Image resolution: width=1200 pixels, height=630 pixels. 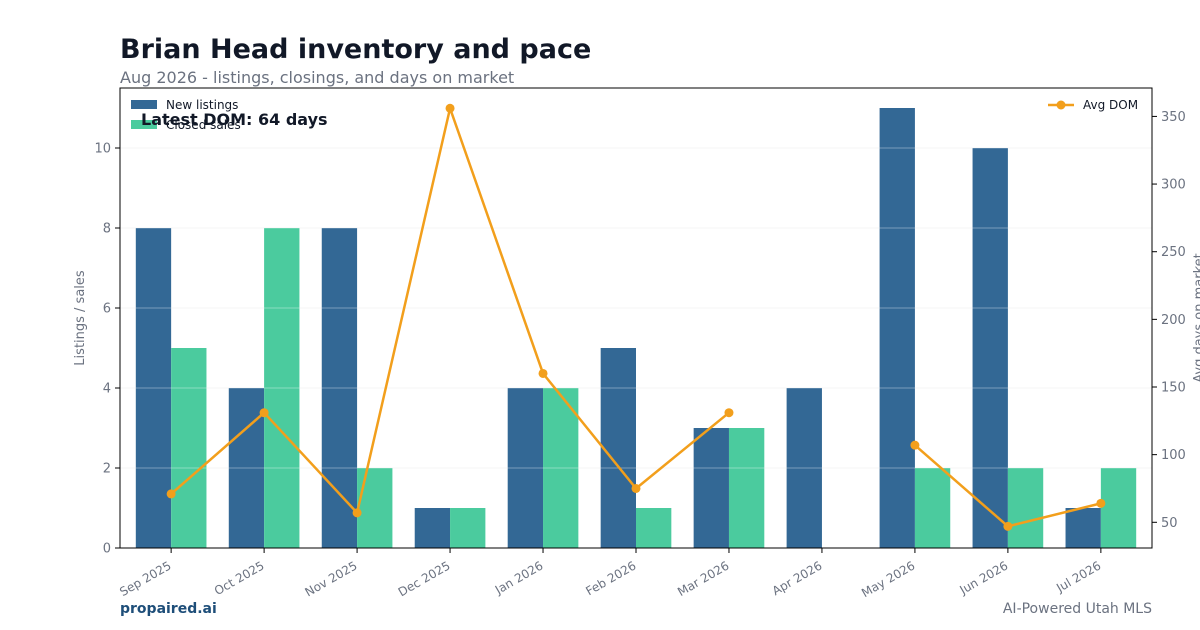 What do you see at coordinates (1196, 318) in the screenshot?
I see `y2-axis-label: Avg days on market` at bounding box center [1196, 318].